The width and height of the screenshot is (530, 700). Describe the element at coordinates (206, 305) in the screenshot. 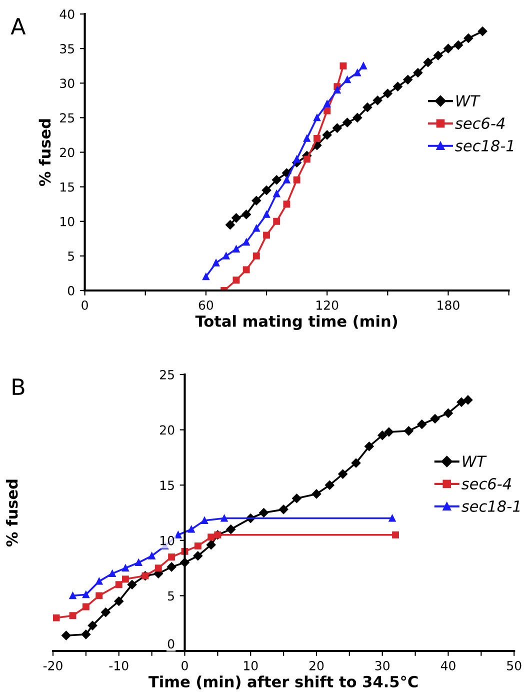

I see `x-tick-label: 60` at that location.